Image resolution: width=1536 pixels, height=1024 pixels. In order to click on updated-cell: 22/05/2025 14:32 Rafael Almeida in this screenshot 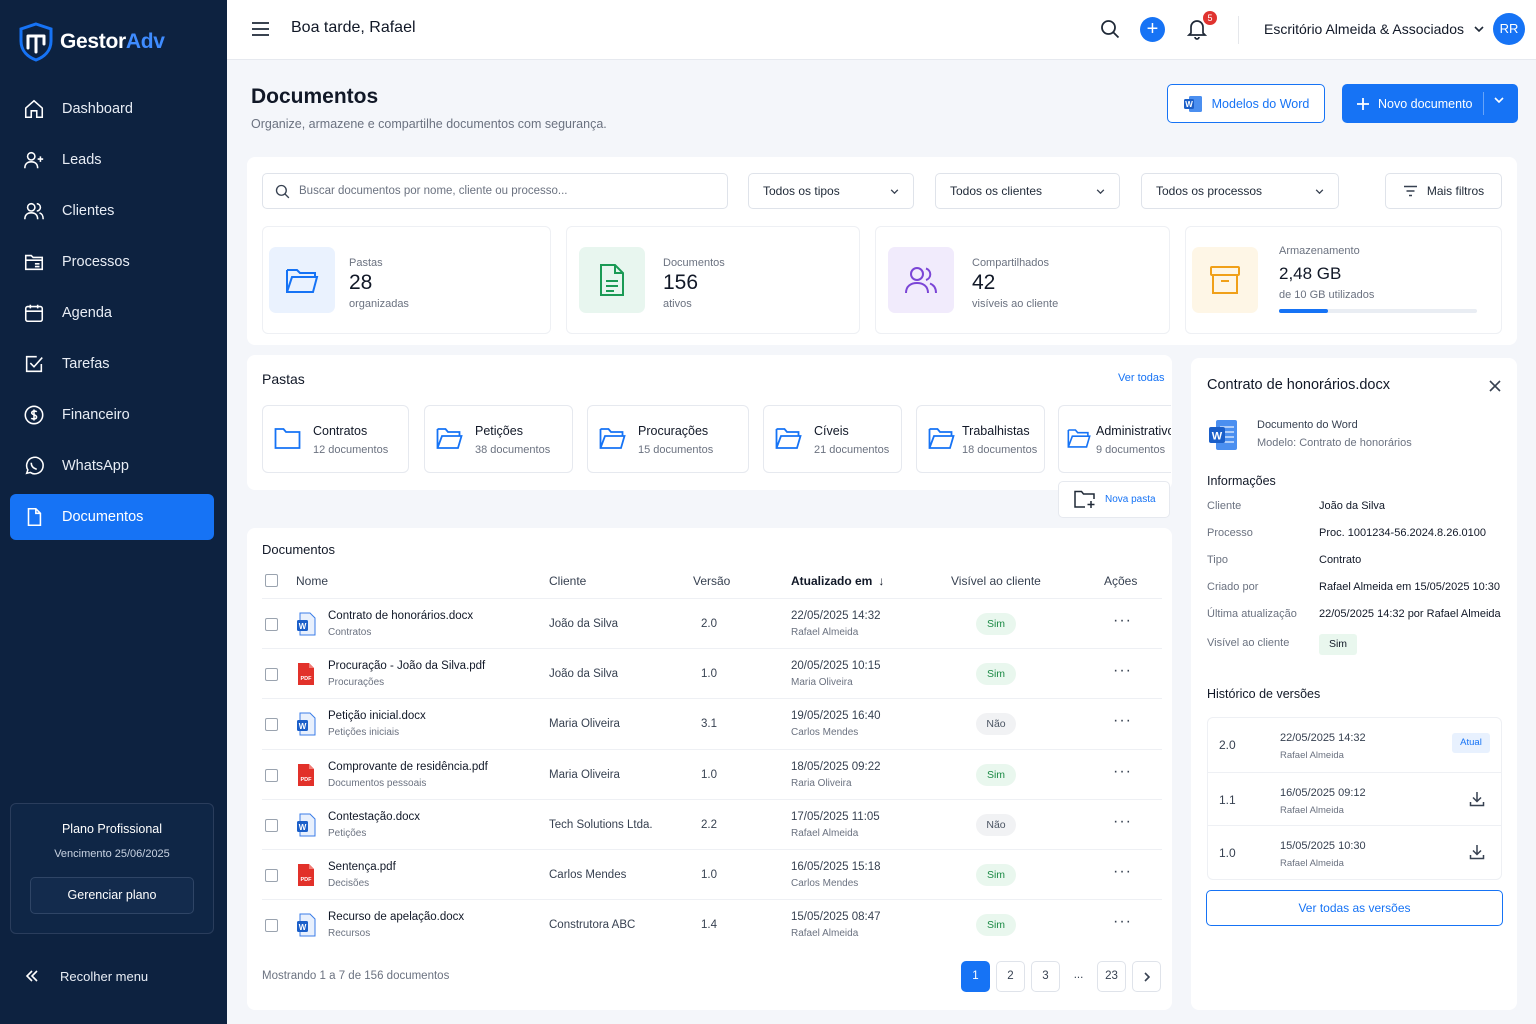, I will do `click(836, 624)`.